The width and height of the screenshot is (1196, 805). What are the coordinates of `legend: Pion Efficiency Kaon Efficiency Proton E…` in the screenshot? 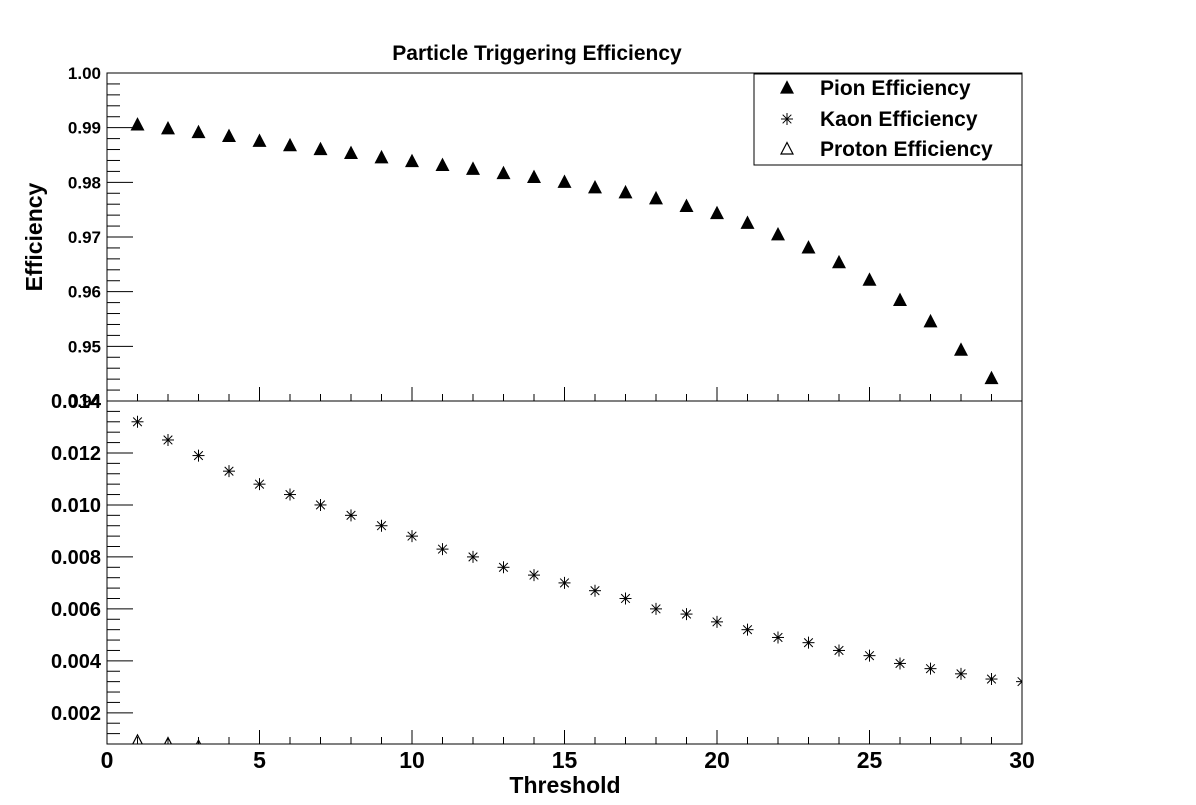 It's located at (888, 119).